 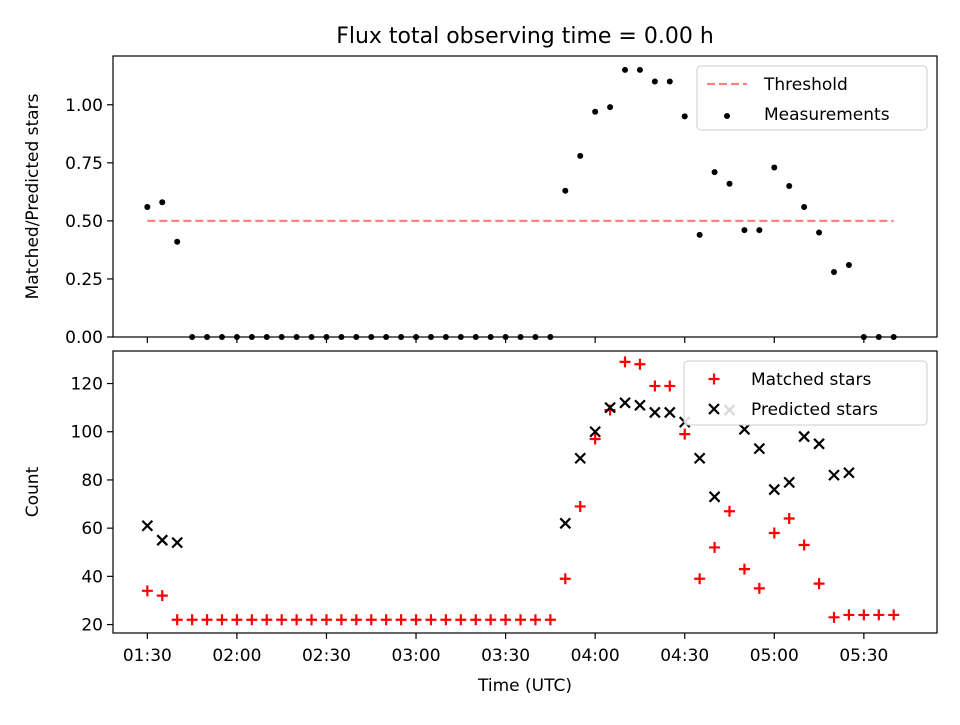 I want to click on y-tick-label-top: 0.50, so click(x=84, y=222).